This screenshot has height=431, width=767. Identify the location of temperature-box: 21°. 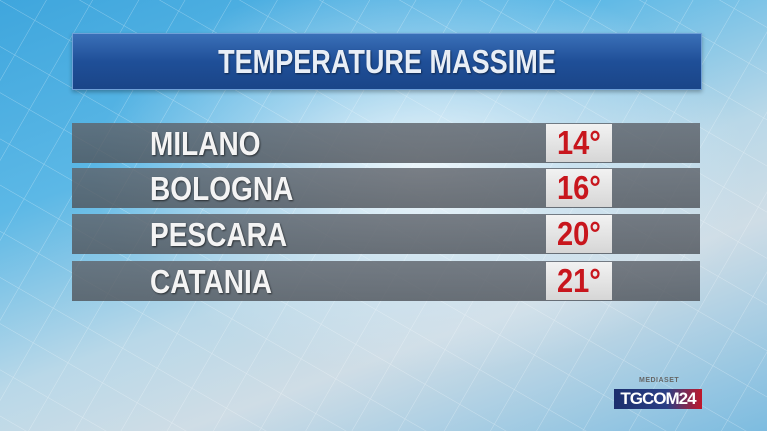
(579, 281).